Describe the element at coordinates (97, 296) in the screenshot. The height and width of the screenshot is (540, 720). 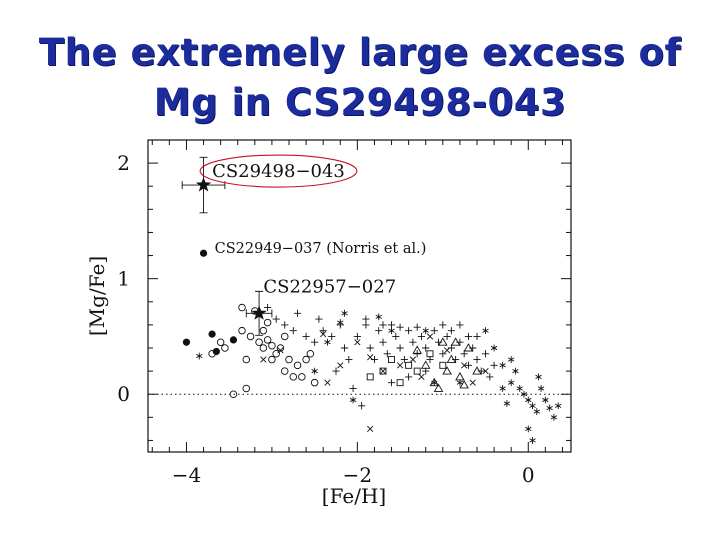
I see `y-axis-label: [Mg/Fe]` at that location.